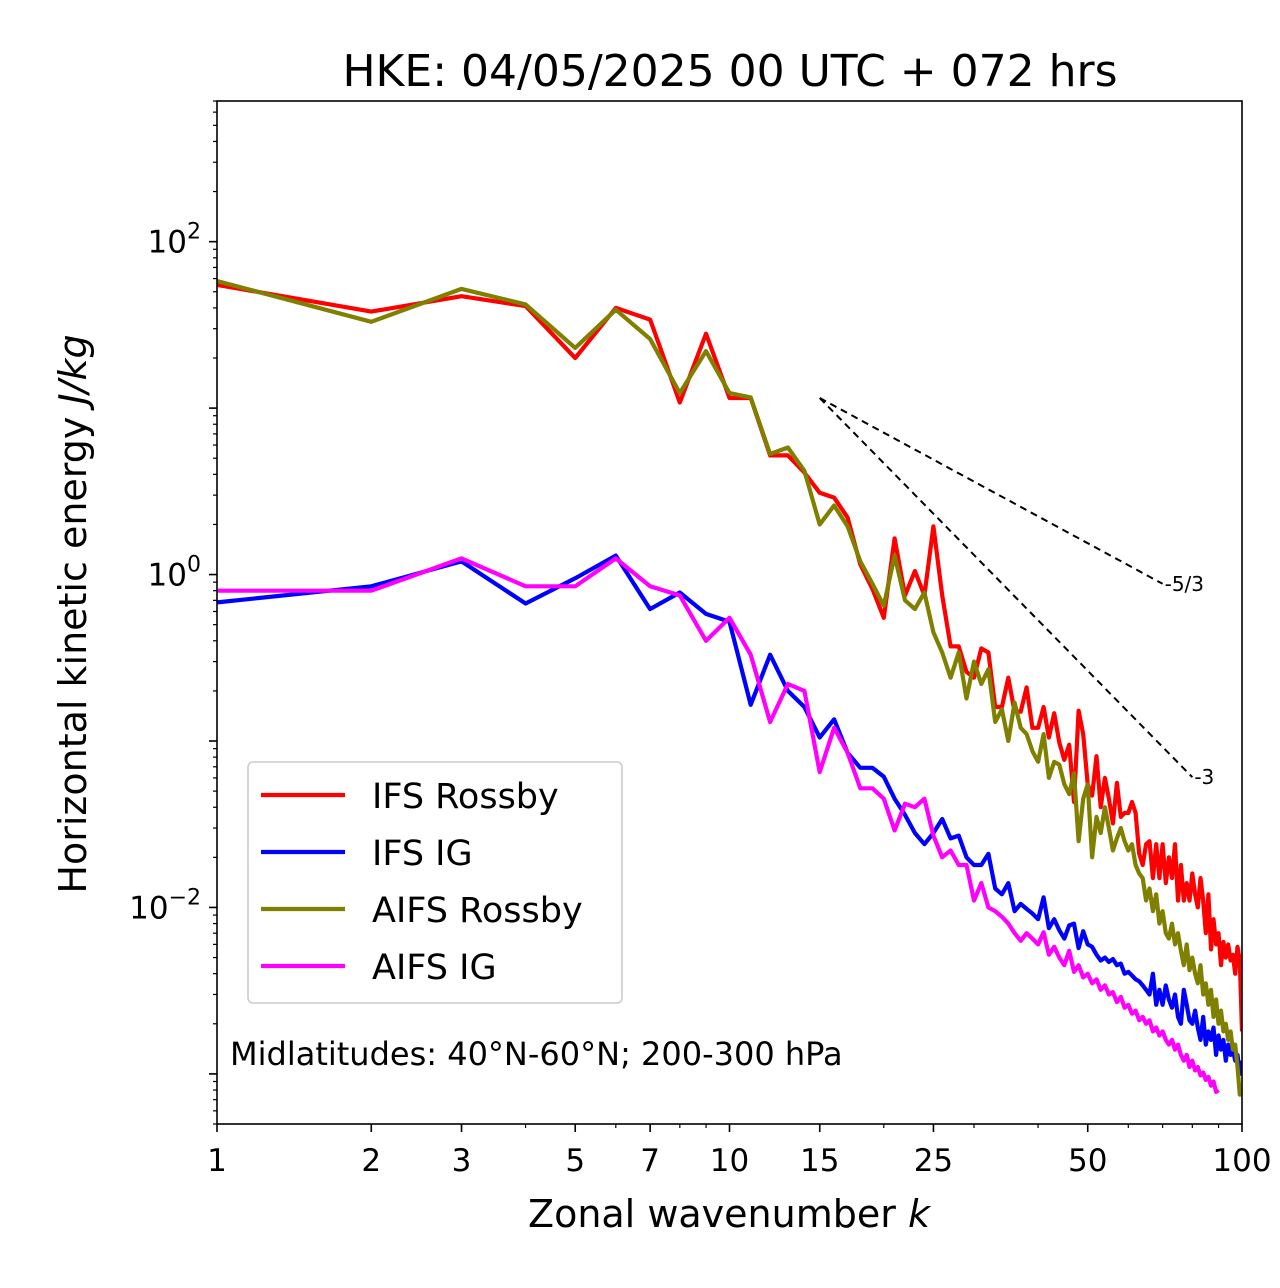 Image resolution: width=1280 pixels, height=1288 pixels. Describe the element at coordinates (1204, 777) in the screenshot. I see `reference-line-label: -3` at that location.